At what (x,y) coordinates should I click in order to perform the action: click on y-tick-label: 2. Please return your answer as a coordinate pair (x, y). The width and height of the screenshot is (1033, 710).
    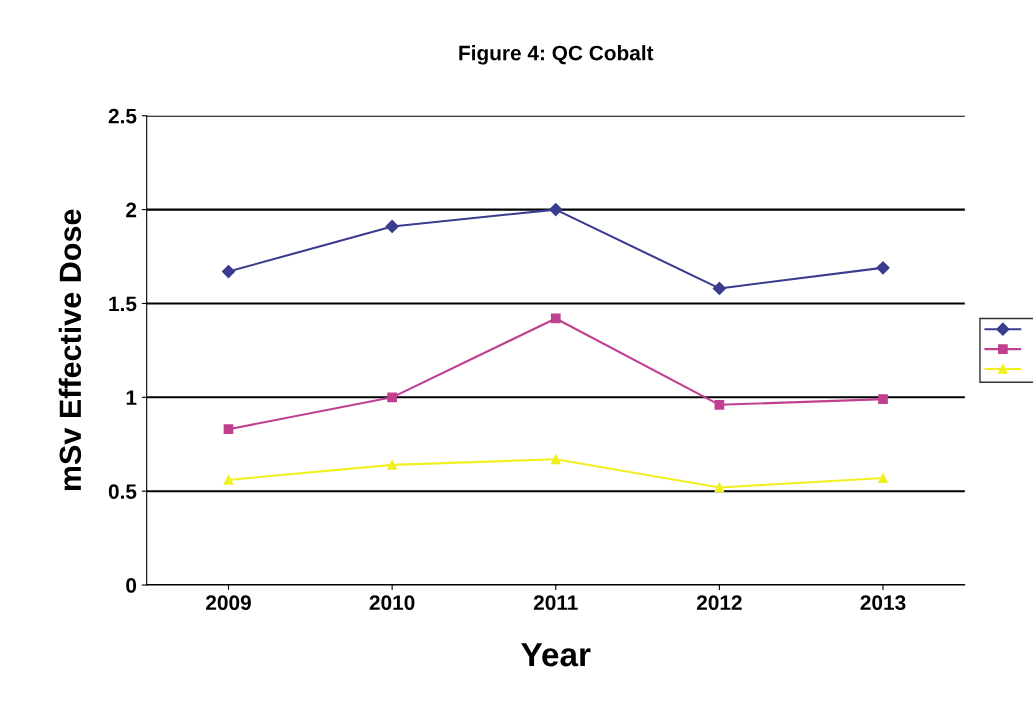
    Looking at the image, I should click on (131, 210).